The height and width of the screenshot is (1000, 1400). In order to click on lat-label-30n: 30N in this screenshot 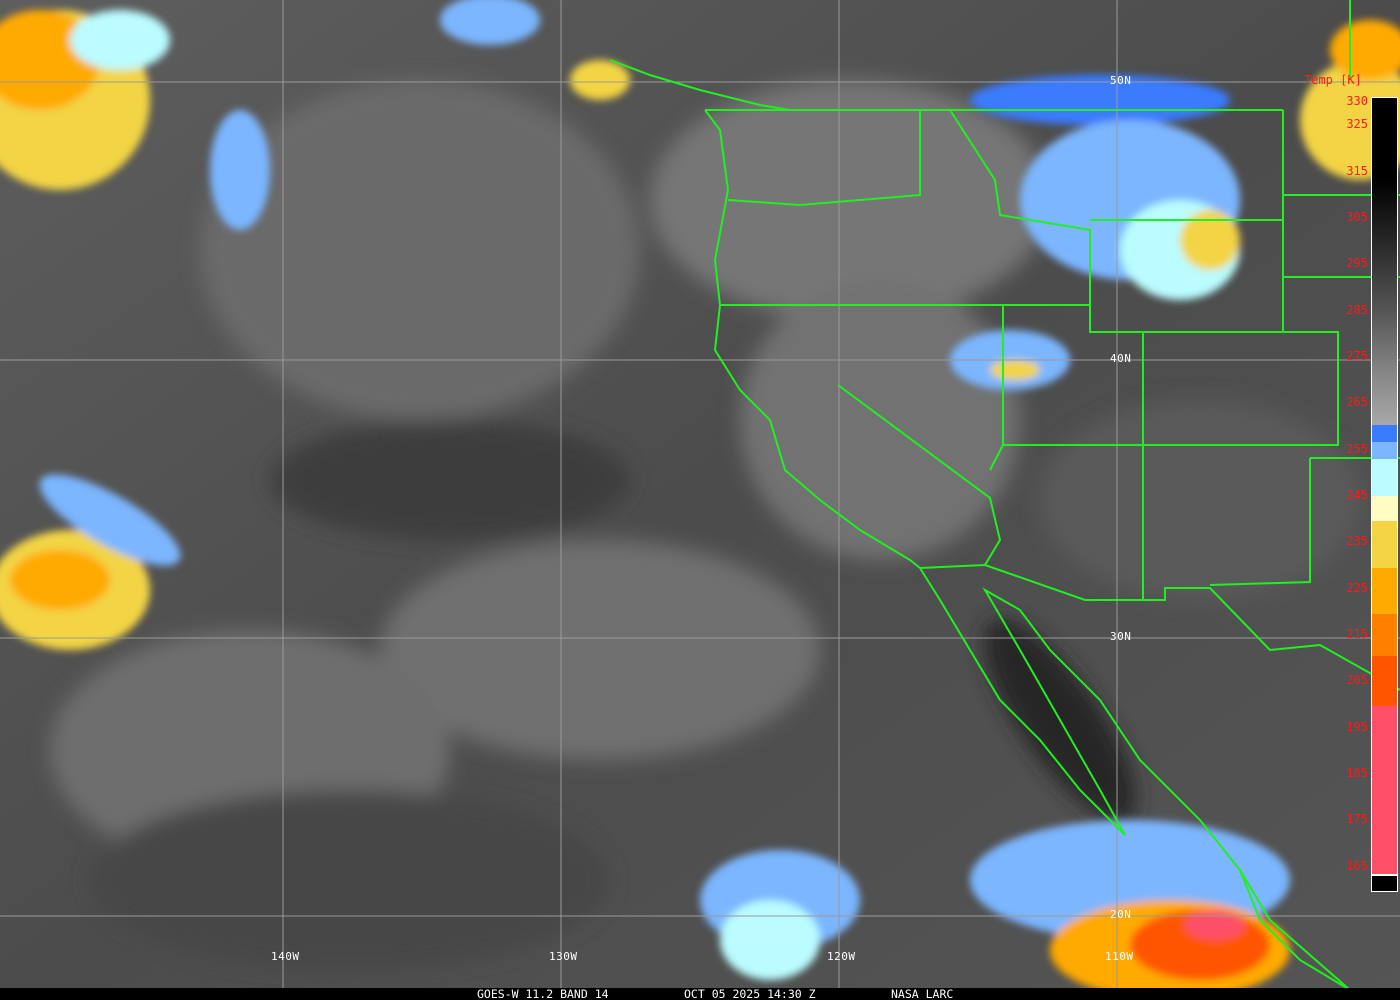, I will do `click(1121, 636)`.